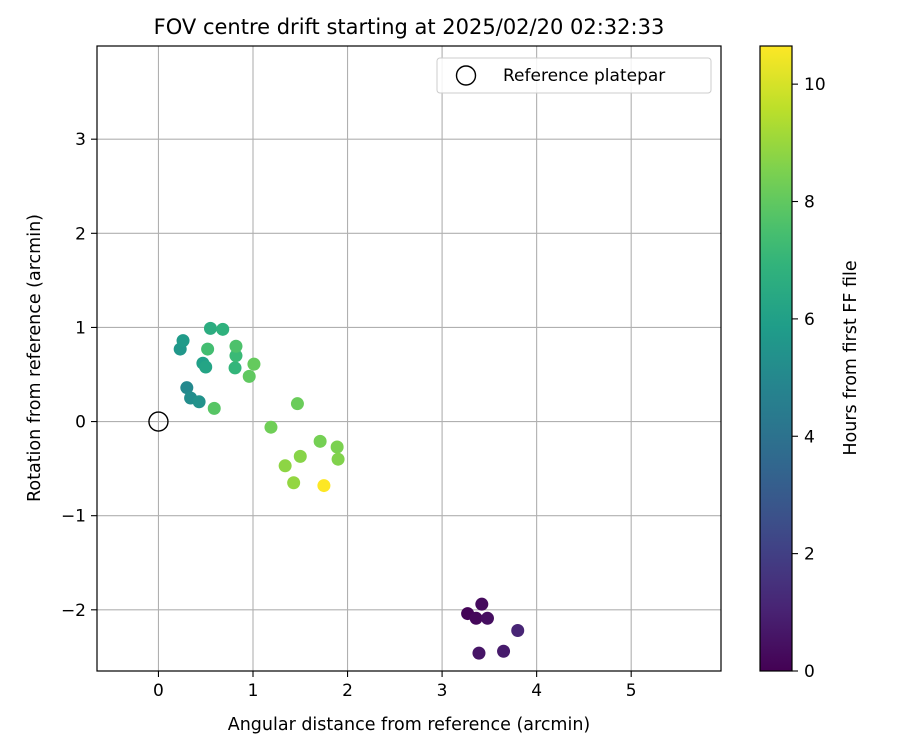 This screenshot has width=900, height=754. What do you see at coordinates (80, 328) in the screenshot?
I see `y-tick-label: 1` at bounding box center [80, 328].